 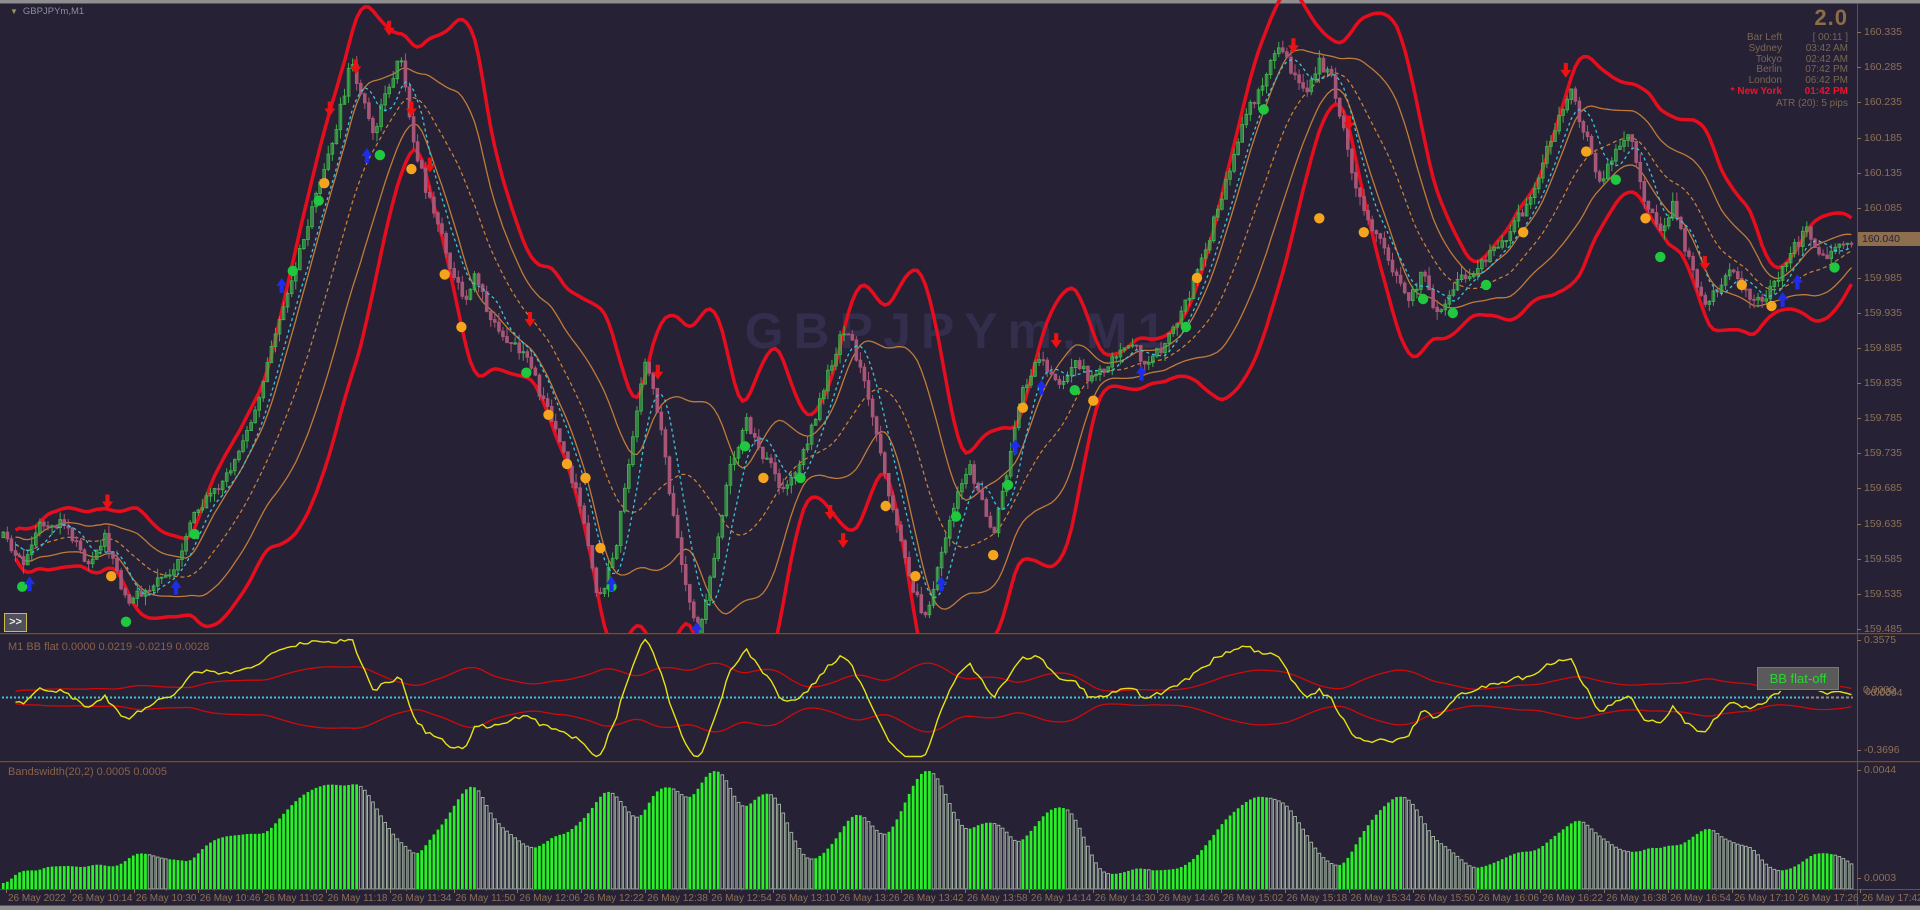 I want to click on collapse-panel-button: >>, so click(x=15, y=622).